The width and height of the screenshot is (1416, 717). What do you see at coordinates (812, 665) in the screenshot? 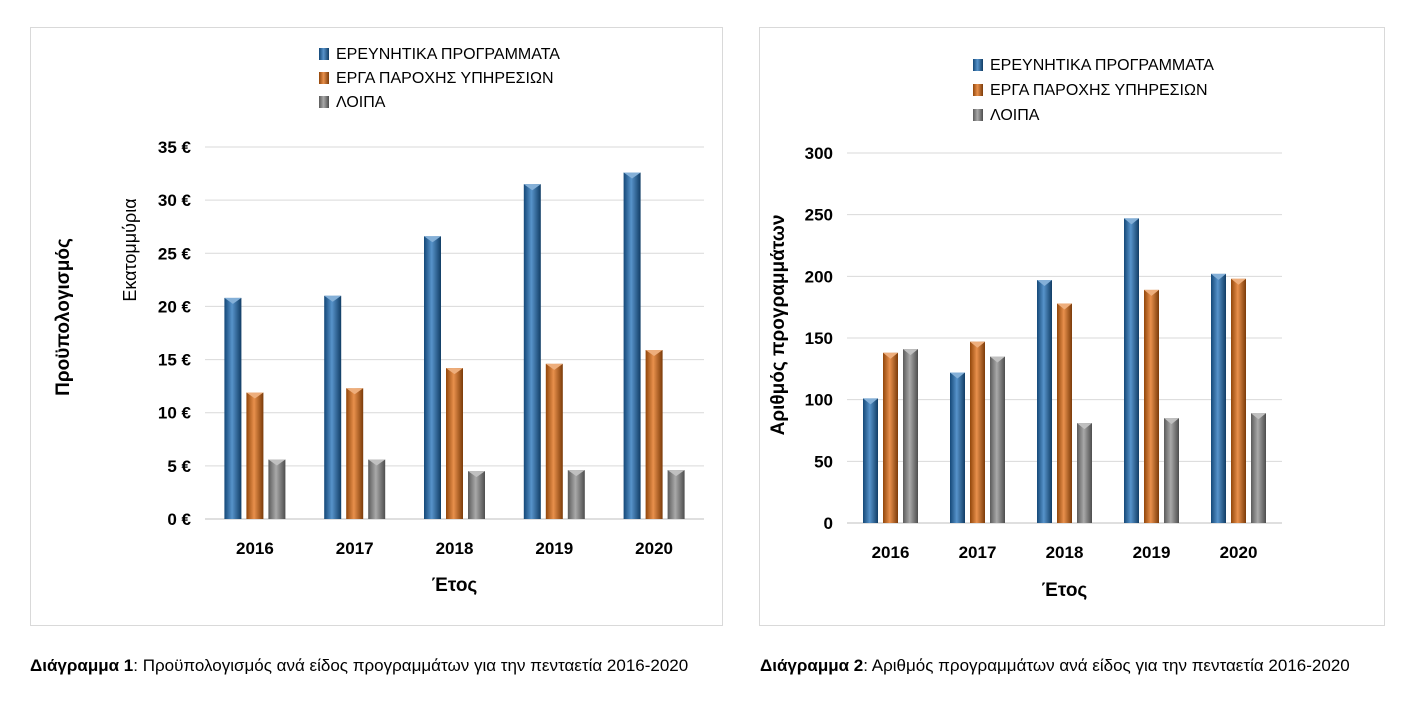
I see `caption-2-label: Διάγραμμα 2` at bounding box center [812, 665].